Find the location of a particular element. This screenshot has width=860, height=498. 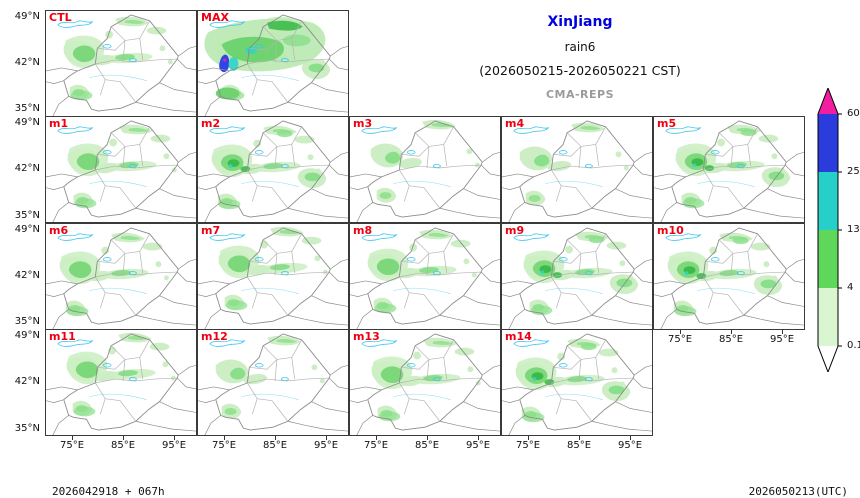

panel-label: MAX is located at coordinates (215, 17).